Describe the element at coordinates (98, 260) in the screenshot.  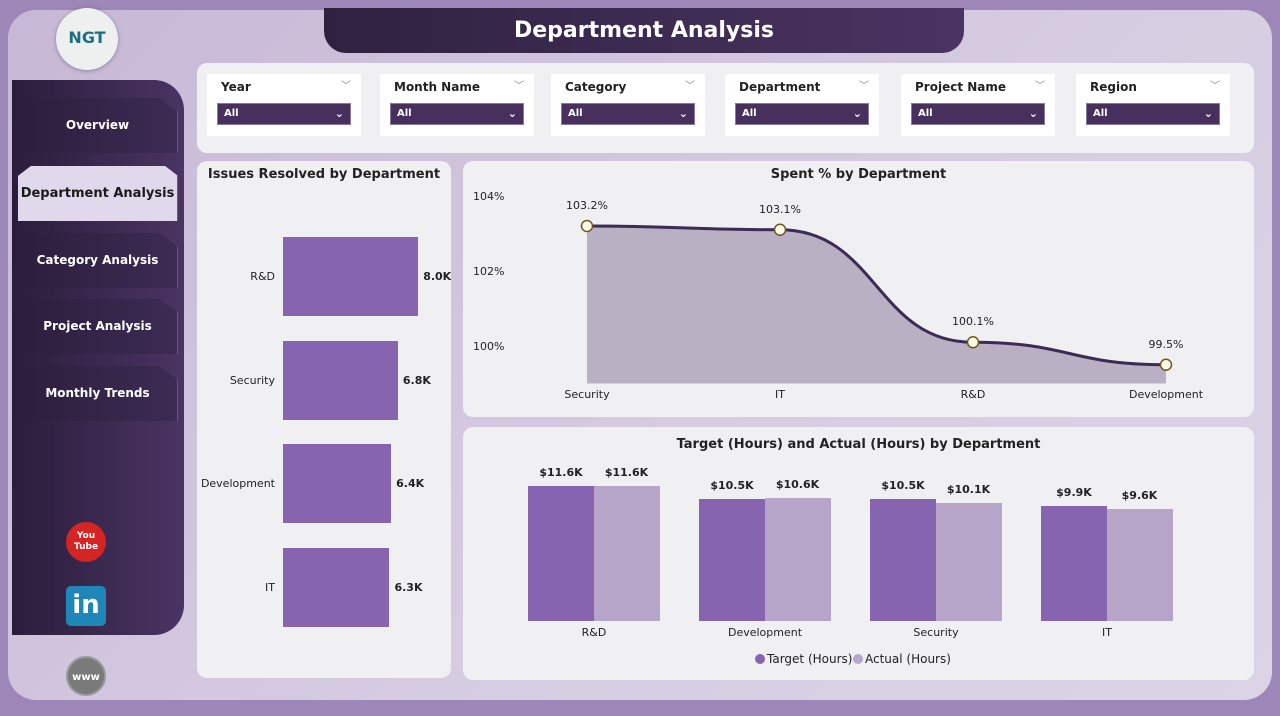
I see `nav-category-analysis: Category Analysis` at that location.